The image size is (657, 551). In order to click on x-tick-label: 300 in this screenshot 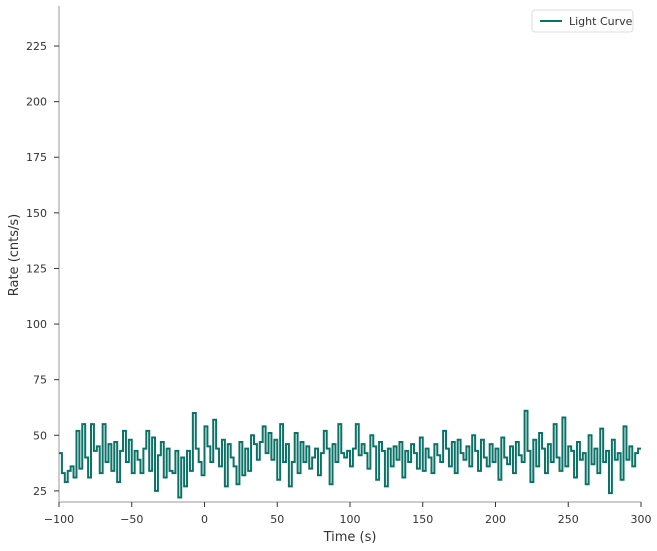, I will do `click(641, 519)`.